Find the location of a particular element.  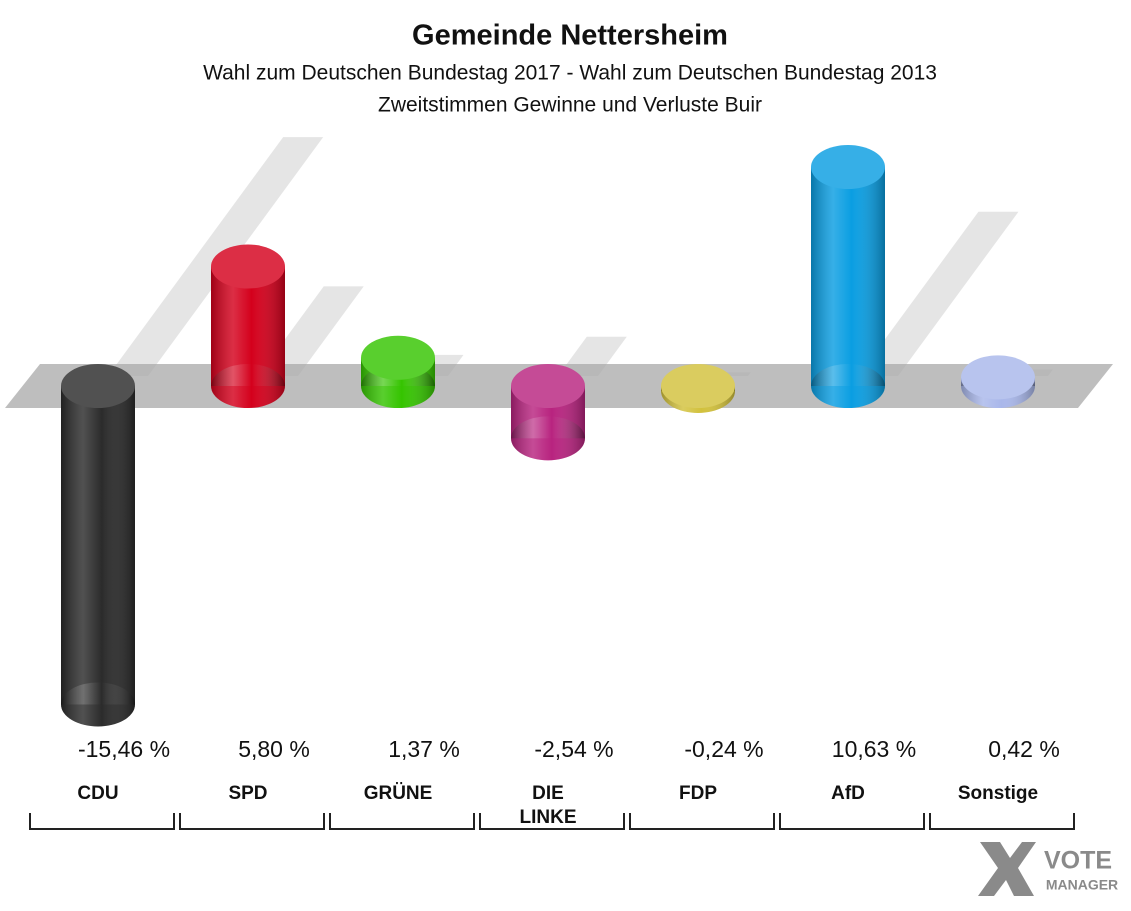

x-tick-label: FDP is located at coordinates (698, 793).